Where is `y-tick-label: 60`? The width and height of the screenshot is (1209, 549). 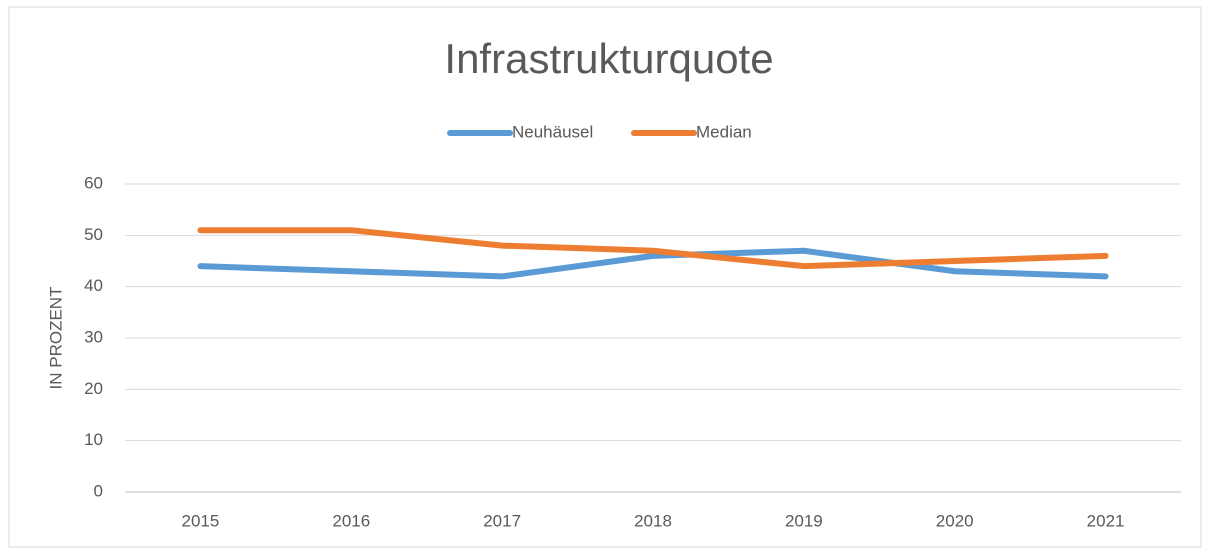 y-tick-label: 60 is located at coordinates (93, 182).